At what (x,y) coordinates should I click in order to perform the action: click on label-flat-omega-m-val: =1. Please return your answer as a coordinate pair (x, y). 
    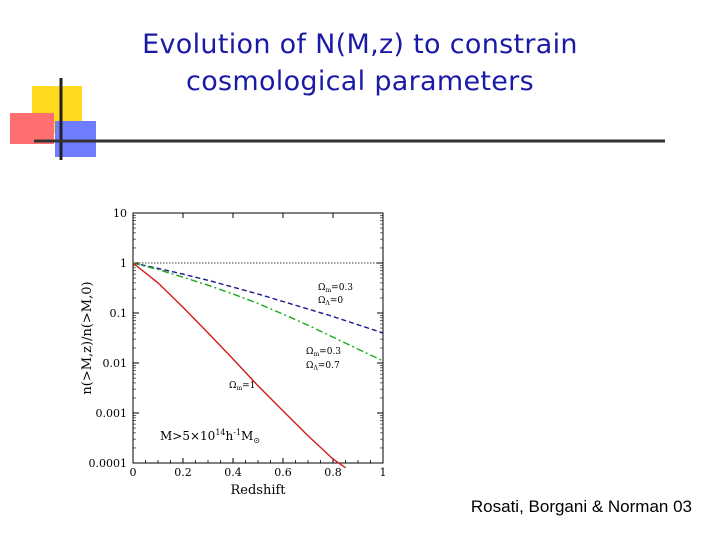
    Looking at the image, I should click on (248, 386).